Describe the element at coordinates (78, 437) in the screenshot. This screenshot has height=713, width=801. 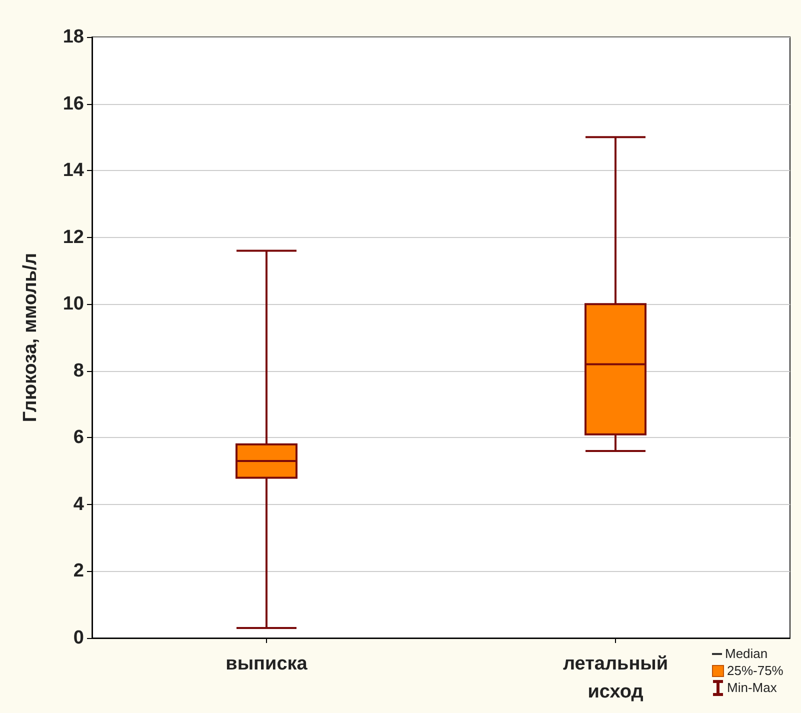
I see `y-tick-label: 6` at that location.